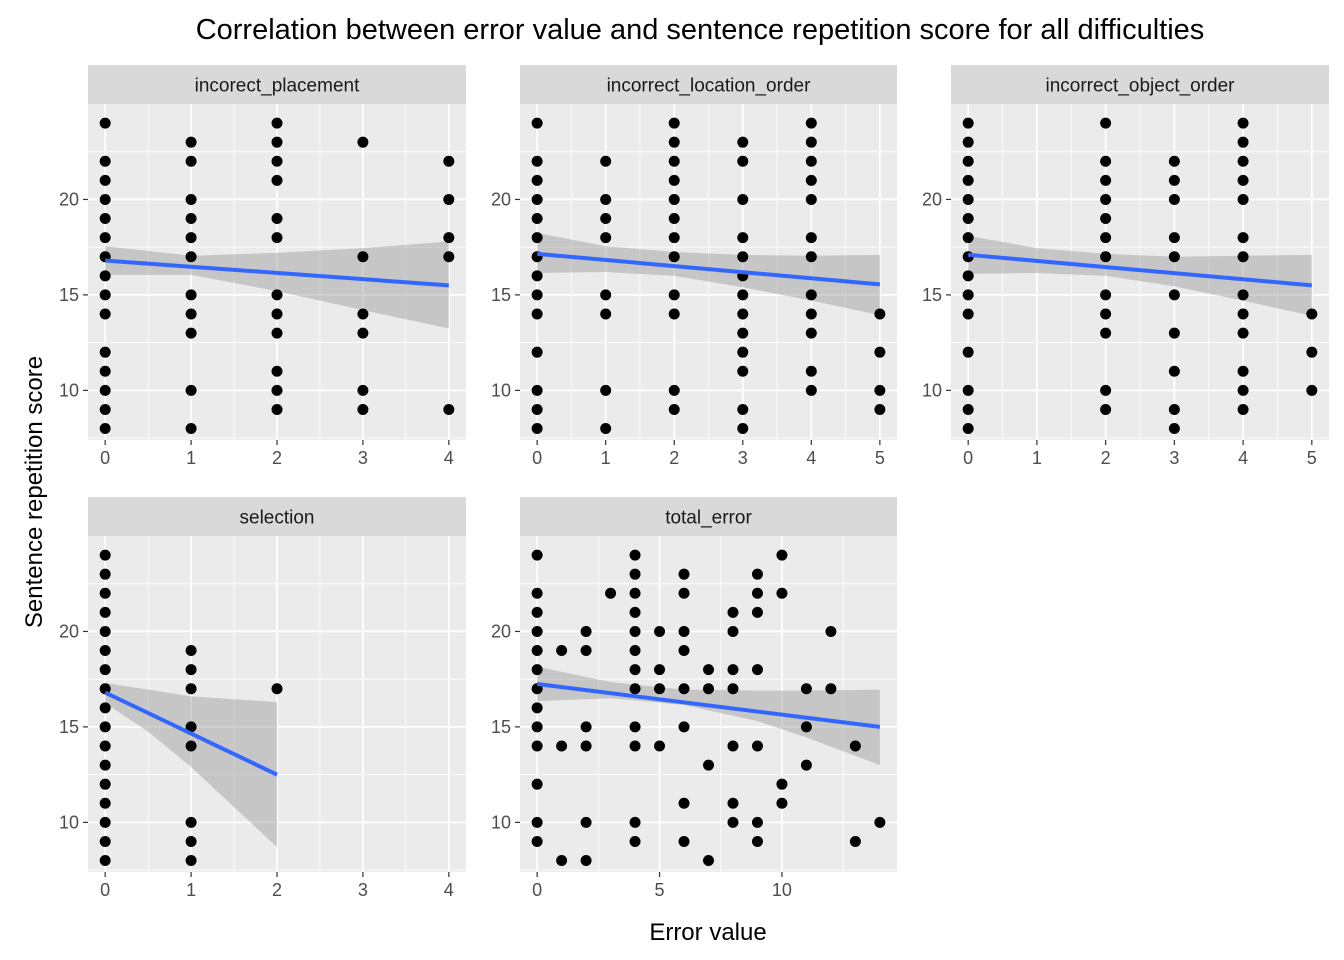 This screenshot has width=1344, height=960. Describe the element at coordinates (501, 199) in the screenshot. I see `y-tick-label: 20` at that location.